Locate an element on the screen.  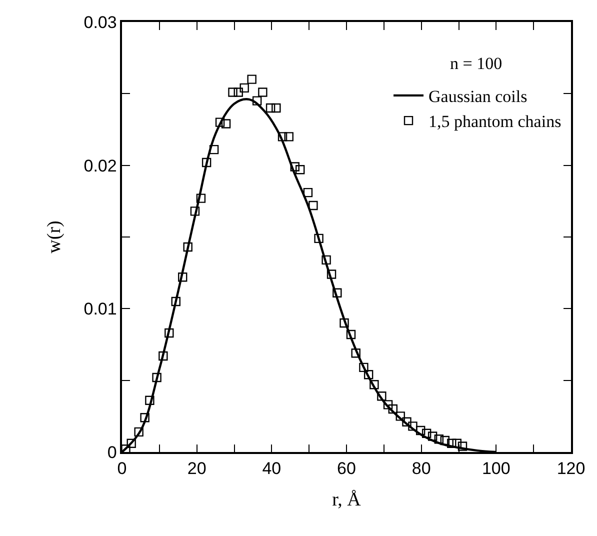
legend-label: Gaussian coils is located at coordinates (478, 96).